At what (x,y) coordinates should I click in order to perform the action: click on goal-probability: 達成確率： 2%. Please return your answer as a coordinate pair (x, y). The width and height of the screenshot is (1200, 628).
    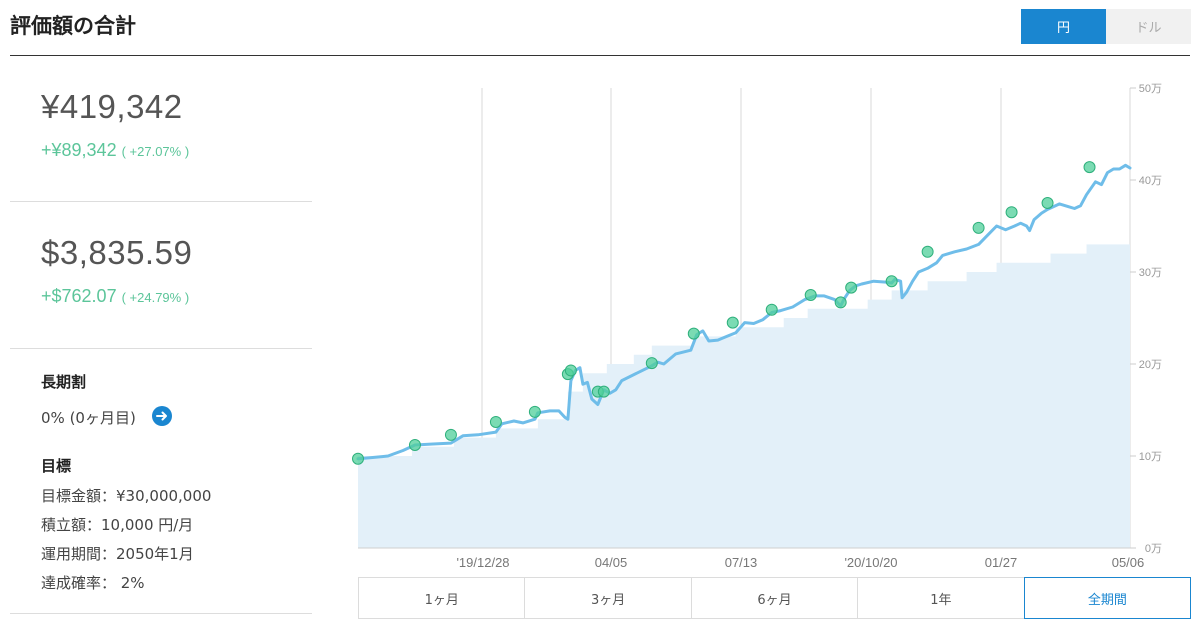
    Looking at the image, I should click on (93, 583).